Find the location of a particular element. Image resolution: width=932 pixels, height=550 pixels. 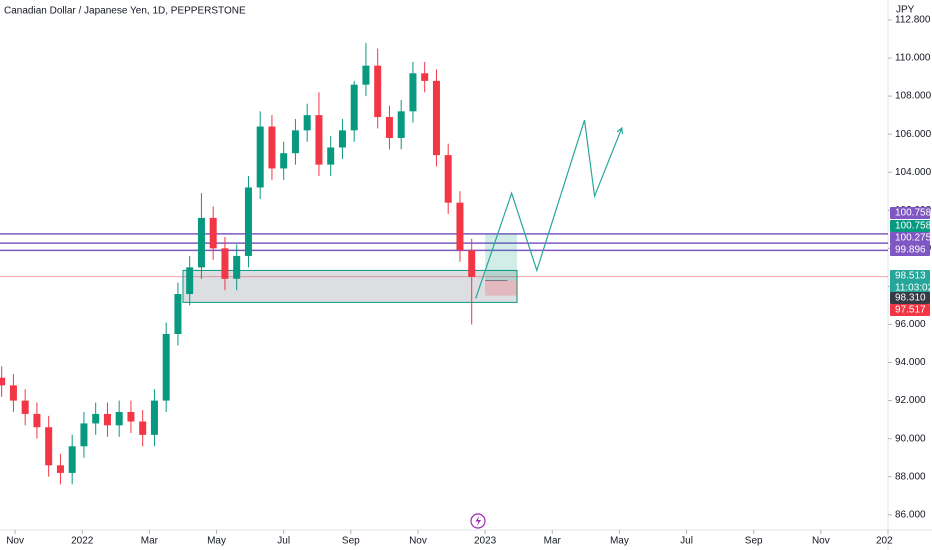

y-tick-label: 88.000 is located at coordinates (910, 476).